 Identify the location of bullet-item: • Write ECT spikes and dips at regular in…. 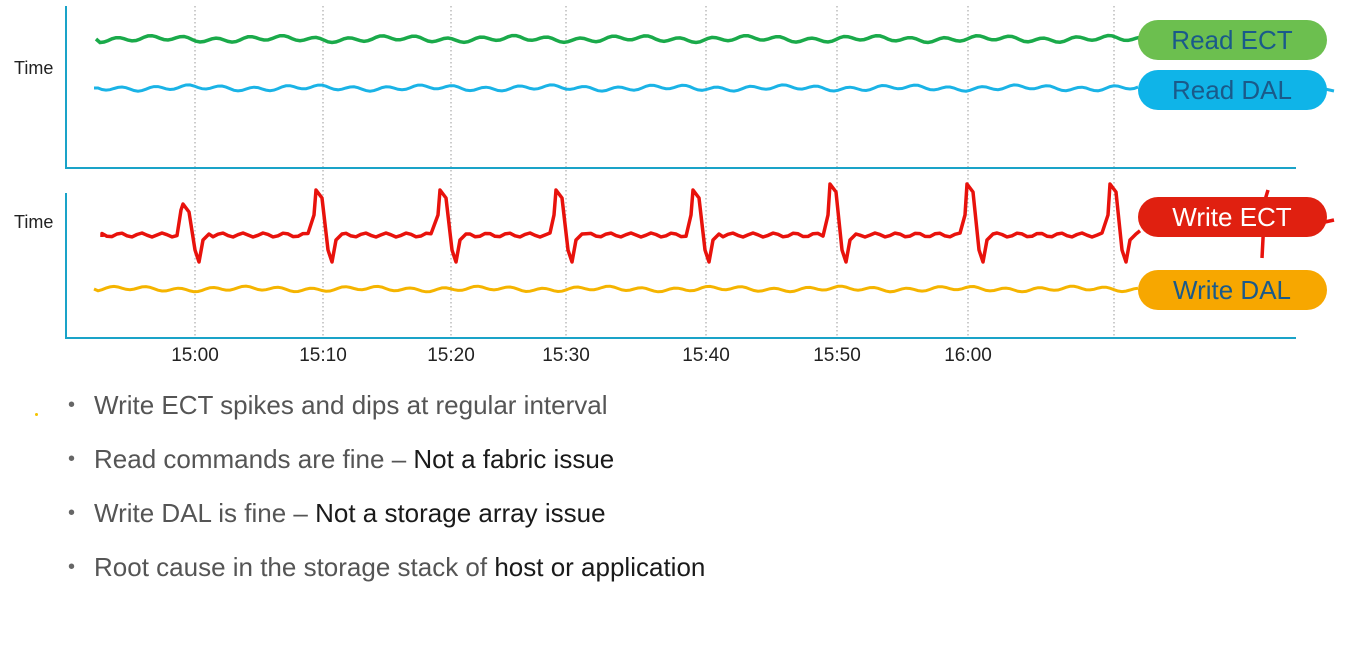
(386, 413).